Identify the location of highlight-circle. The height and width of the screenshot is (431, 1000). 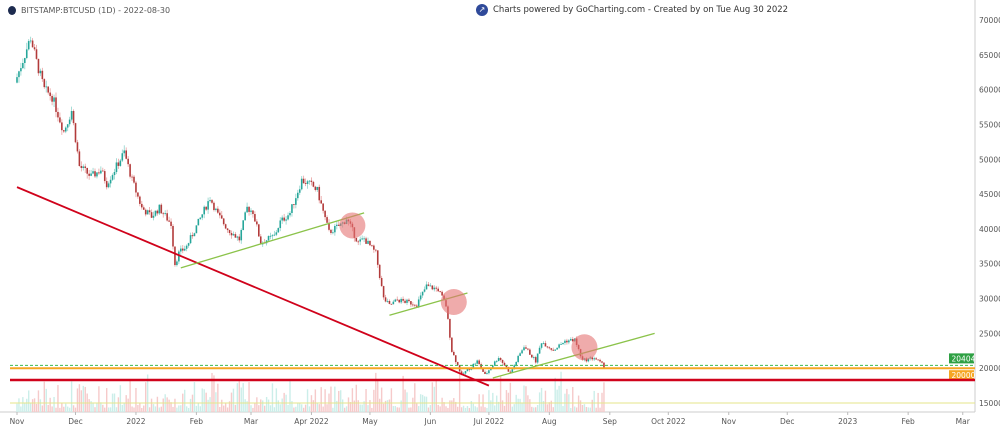
(352, 225).